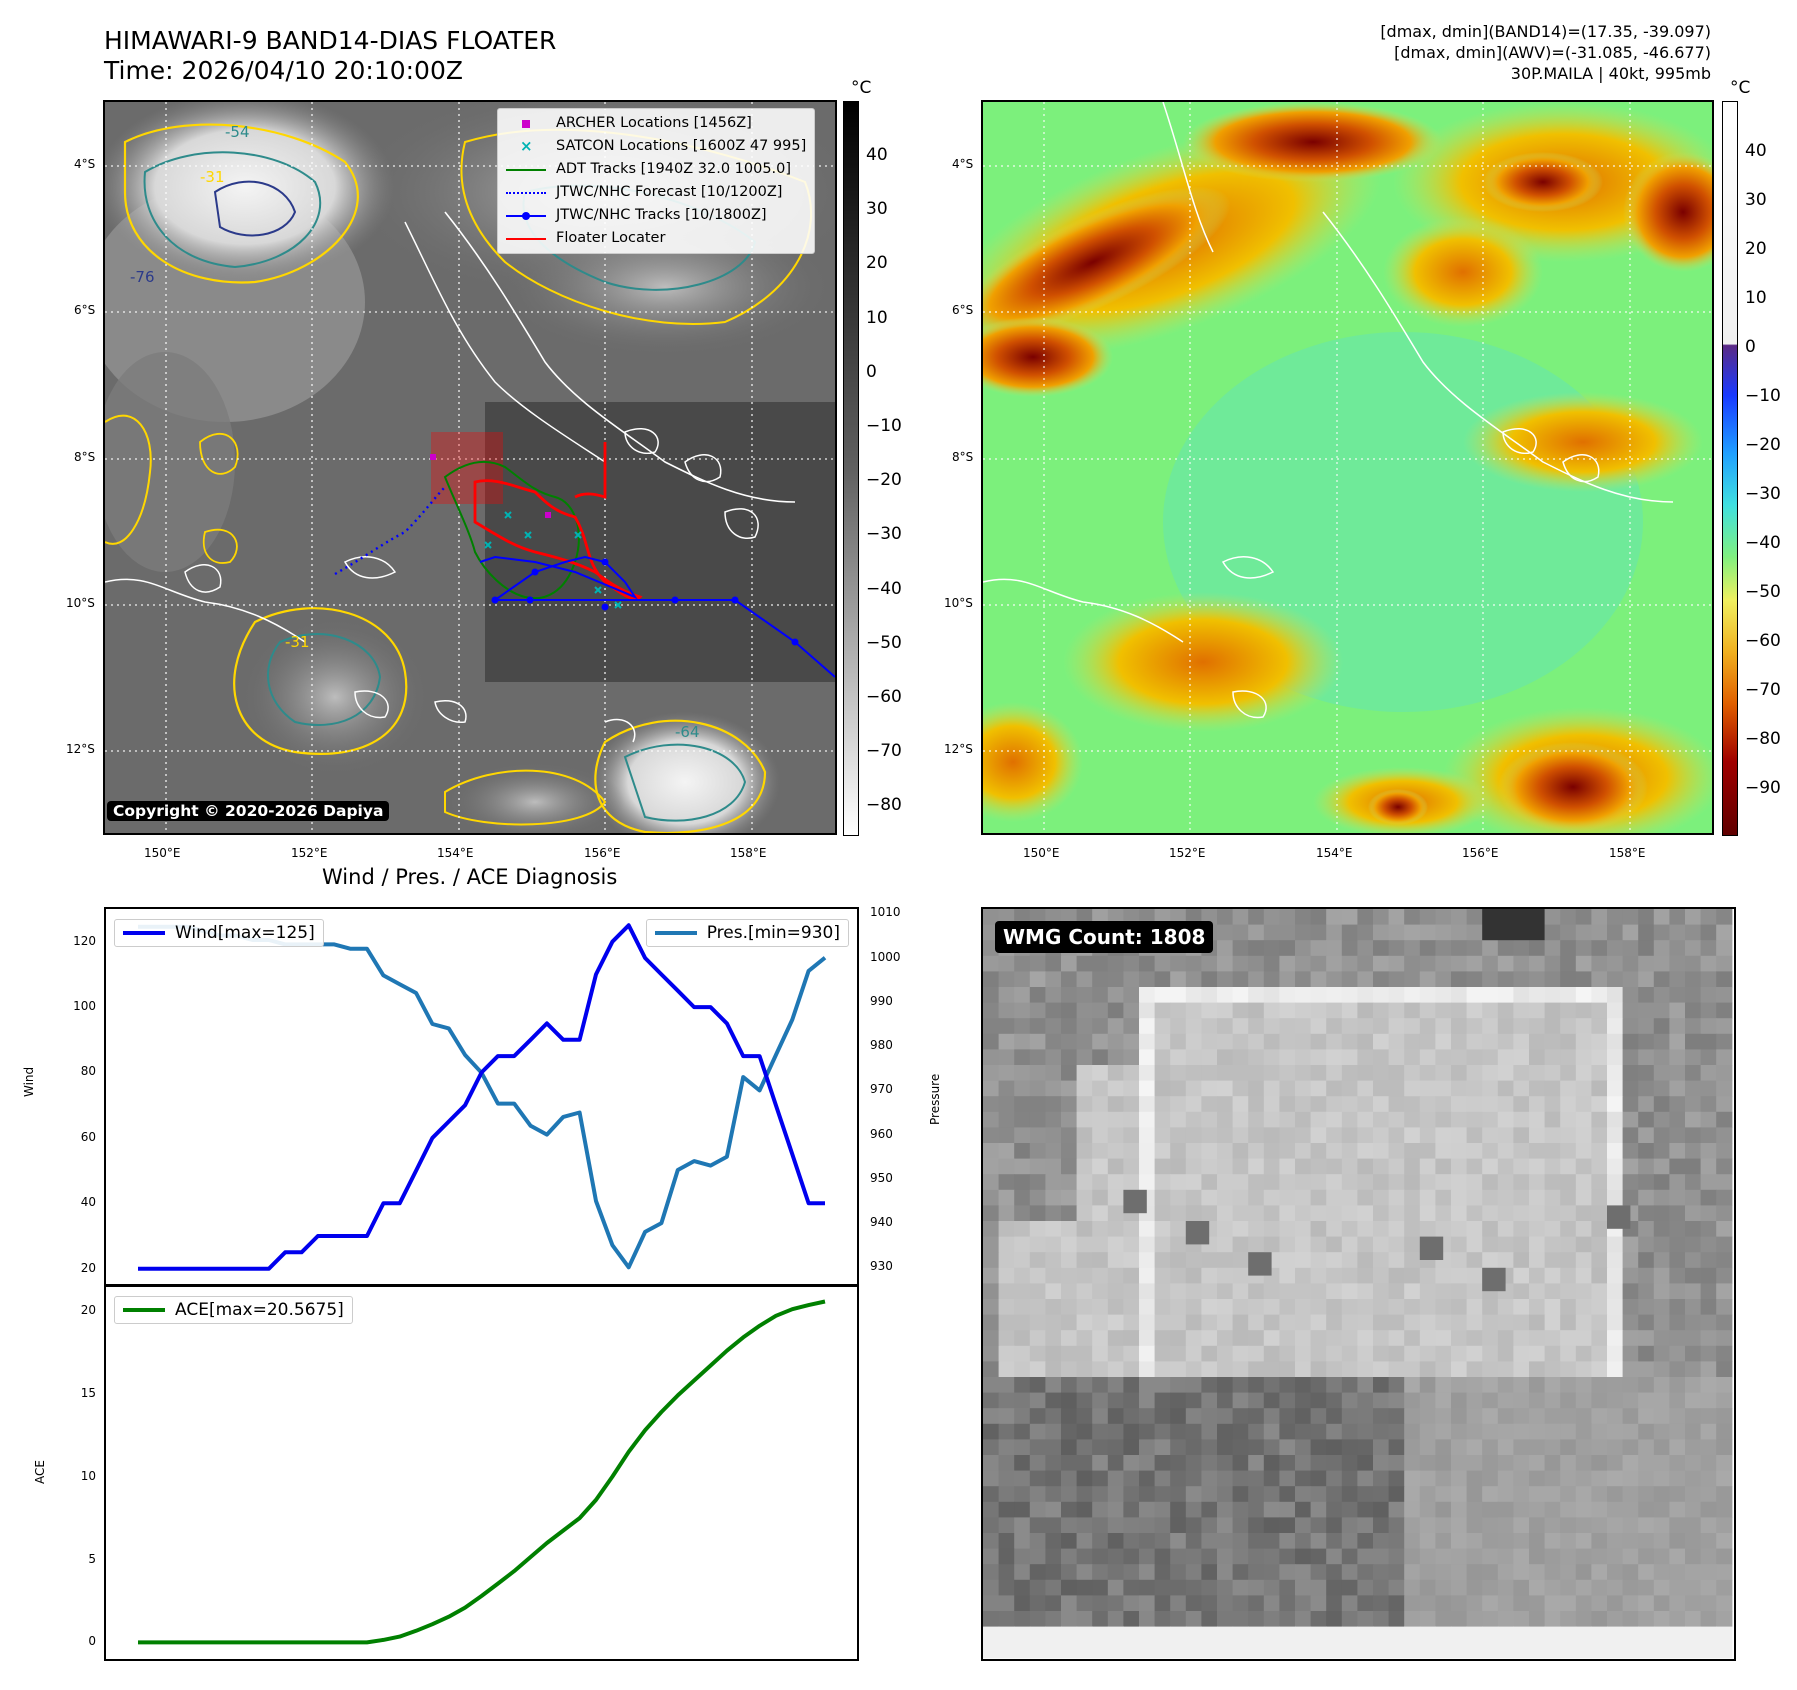 This screenshot has height=1690, width=1797. What do you see at coordinates (1763, 641) in the screenshot?
I see `awv-colorbar-tick: −60` at bounding box center [1763, 641].